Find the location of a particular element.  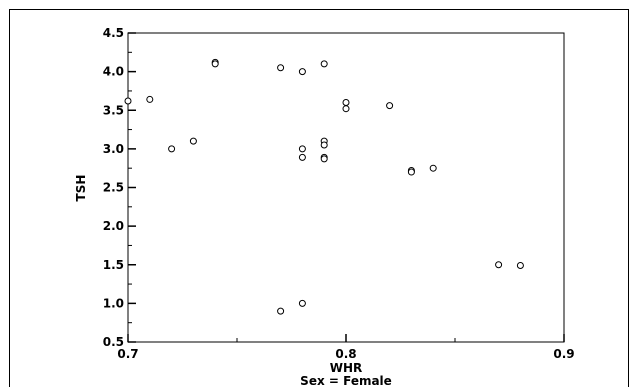

y-tick-label: 4.5 is located at coordinates (113, 33).